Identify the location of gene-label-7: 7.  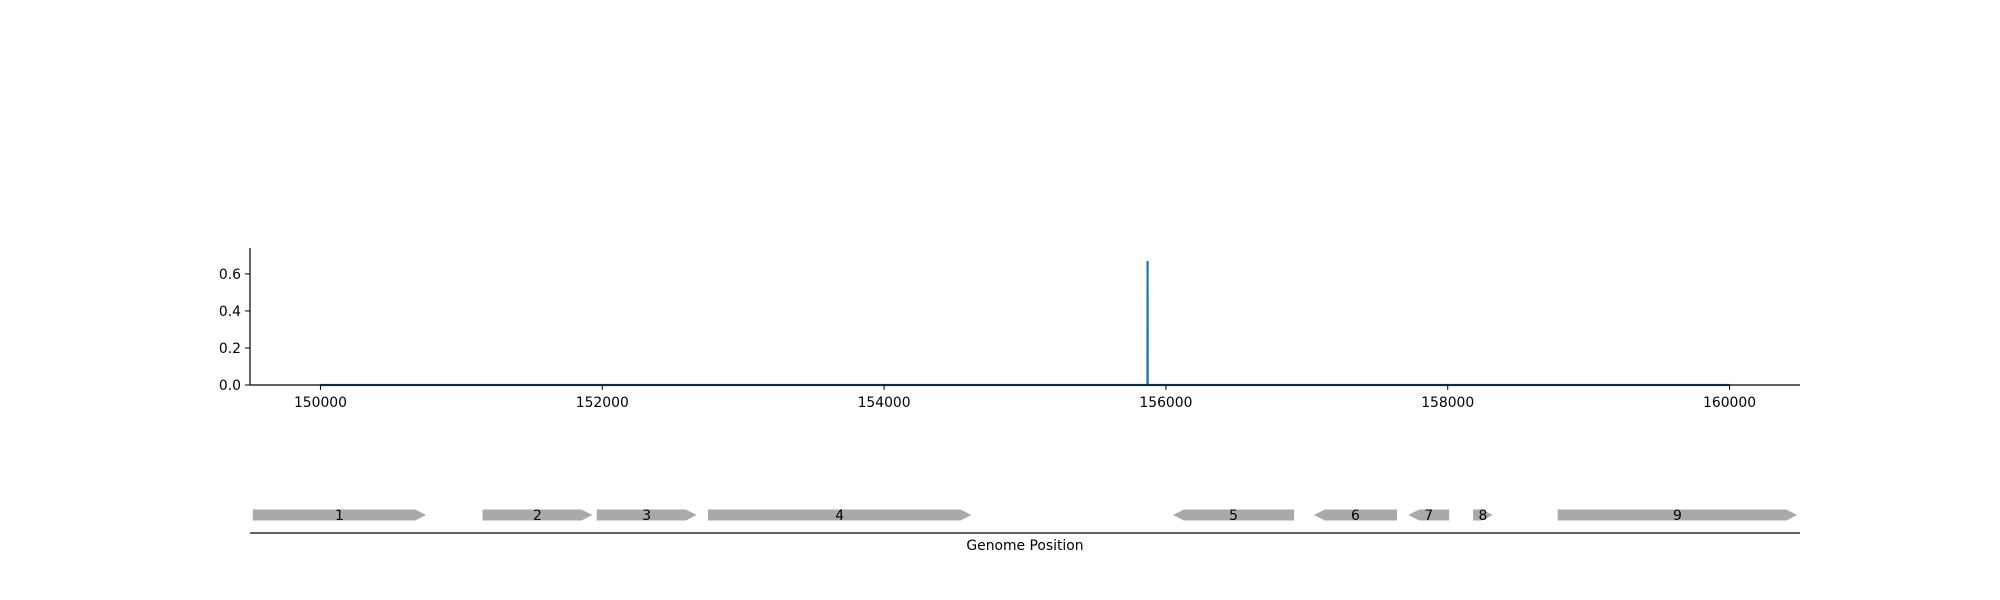
(1428, 516).